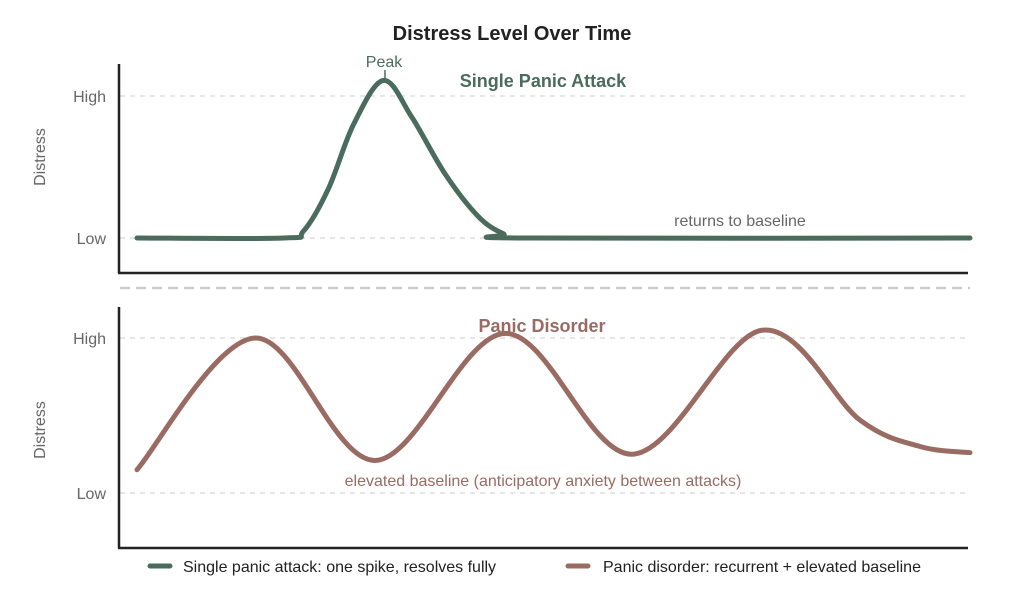  I want to click on panel-title: Single Panic Attack, so click(543, 81).